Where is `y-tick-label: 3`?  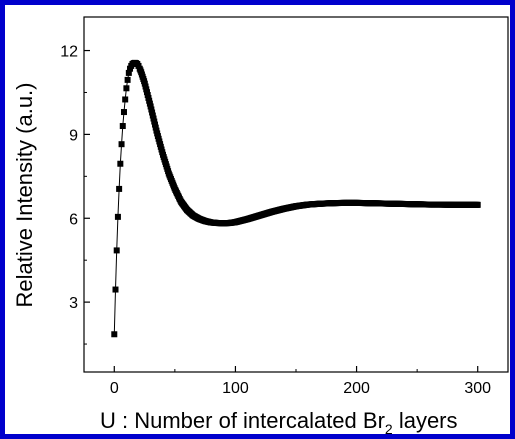
y-tick-label: 3 is located at coordinates (73, 303).